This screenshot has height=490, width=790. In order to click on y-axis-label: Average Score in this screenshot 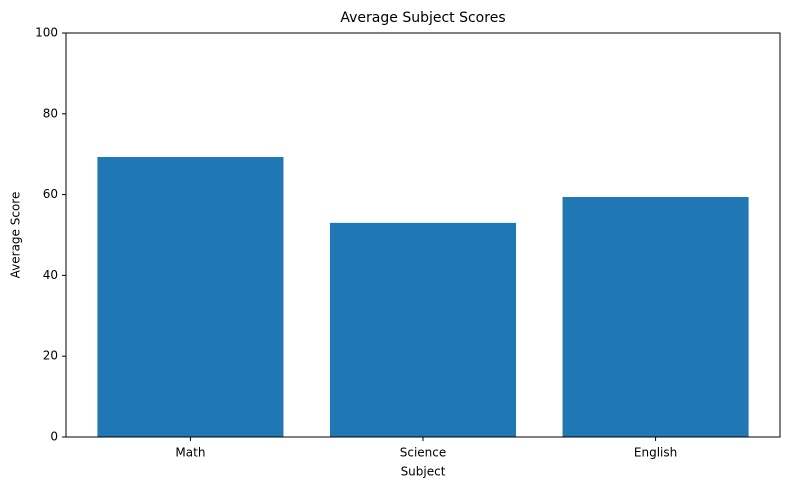, I will do `click(16, 235)`.